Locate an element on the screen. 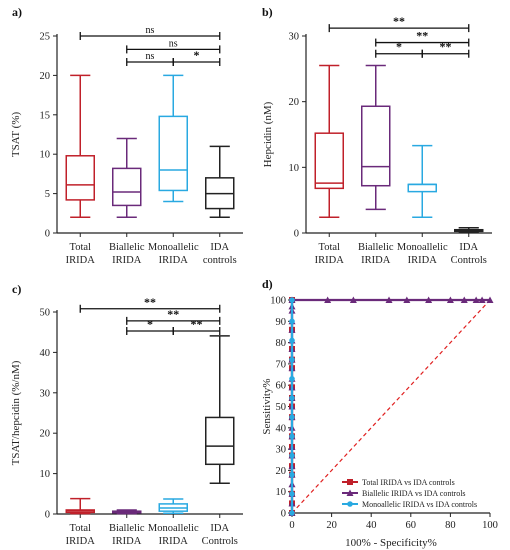 The width and height of the screenshot is (510, 550). y-tick-label: 80 is located at coordinates (281, 343).